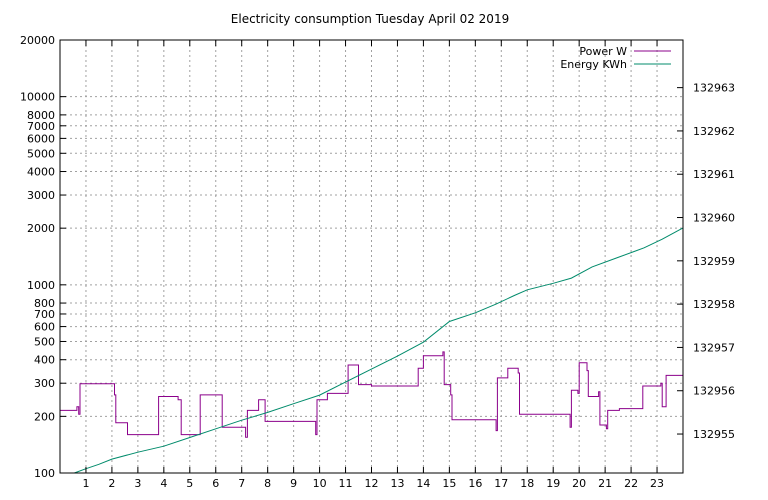  Describe the element at coordinates (41, 153) in the screenshot. I see `y-tick-label: 5000` at that location.